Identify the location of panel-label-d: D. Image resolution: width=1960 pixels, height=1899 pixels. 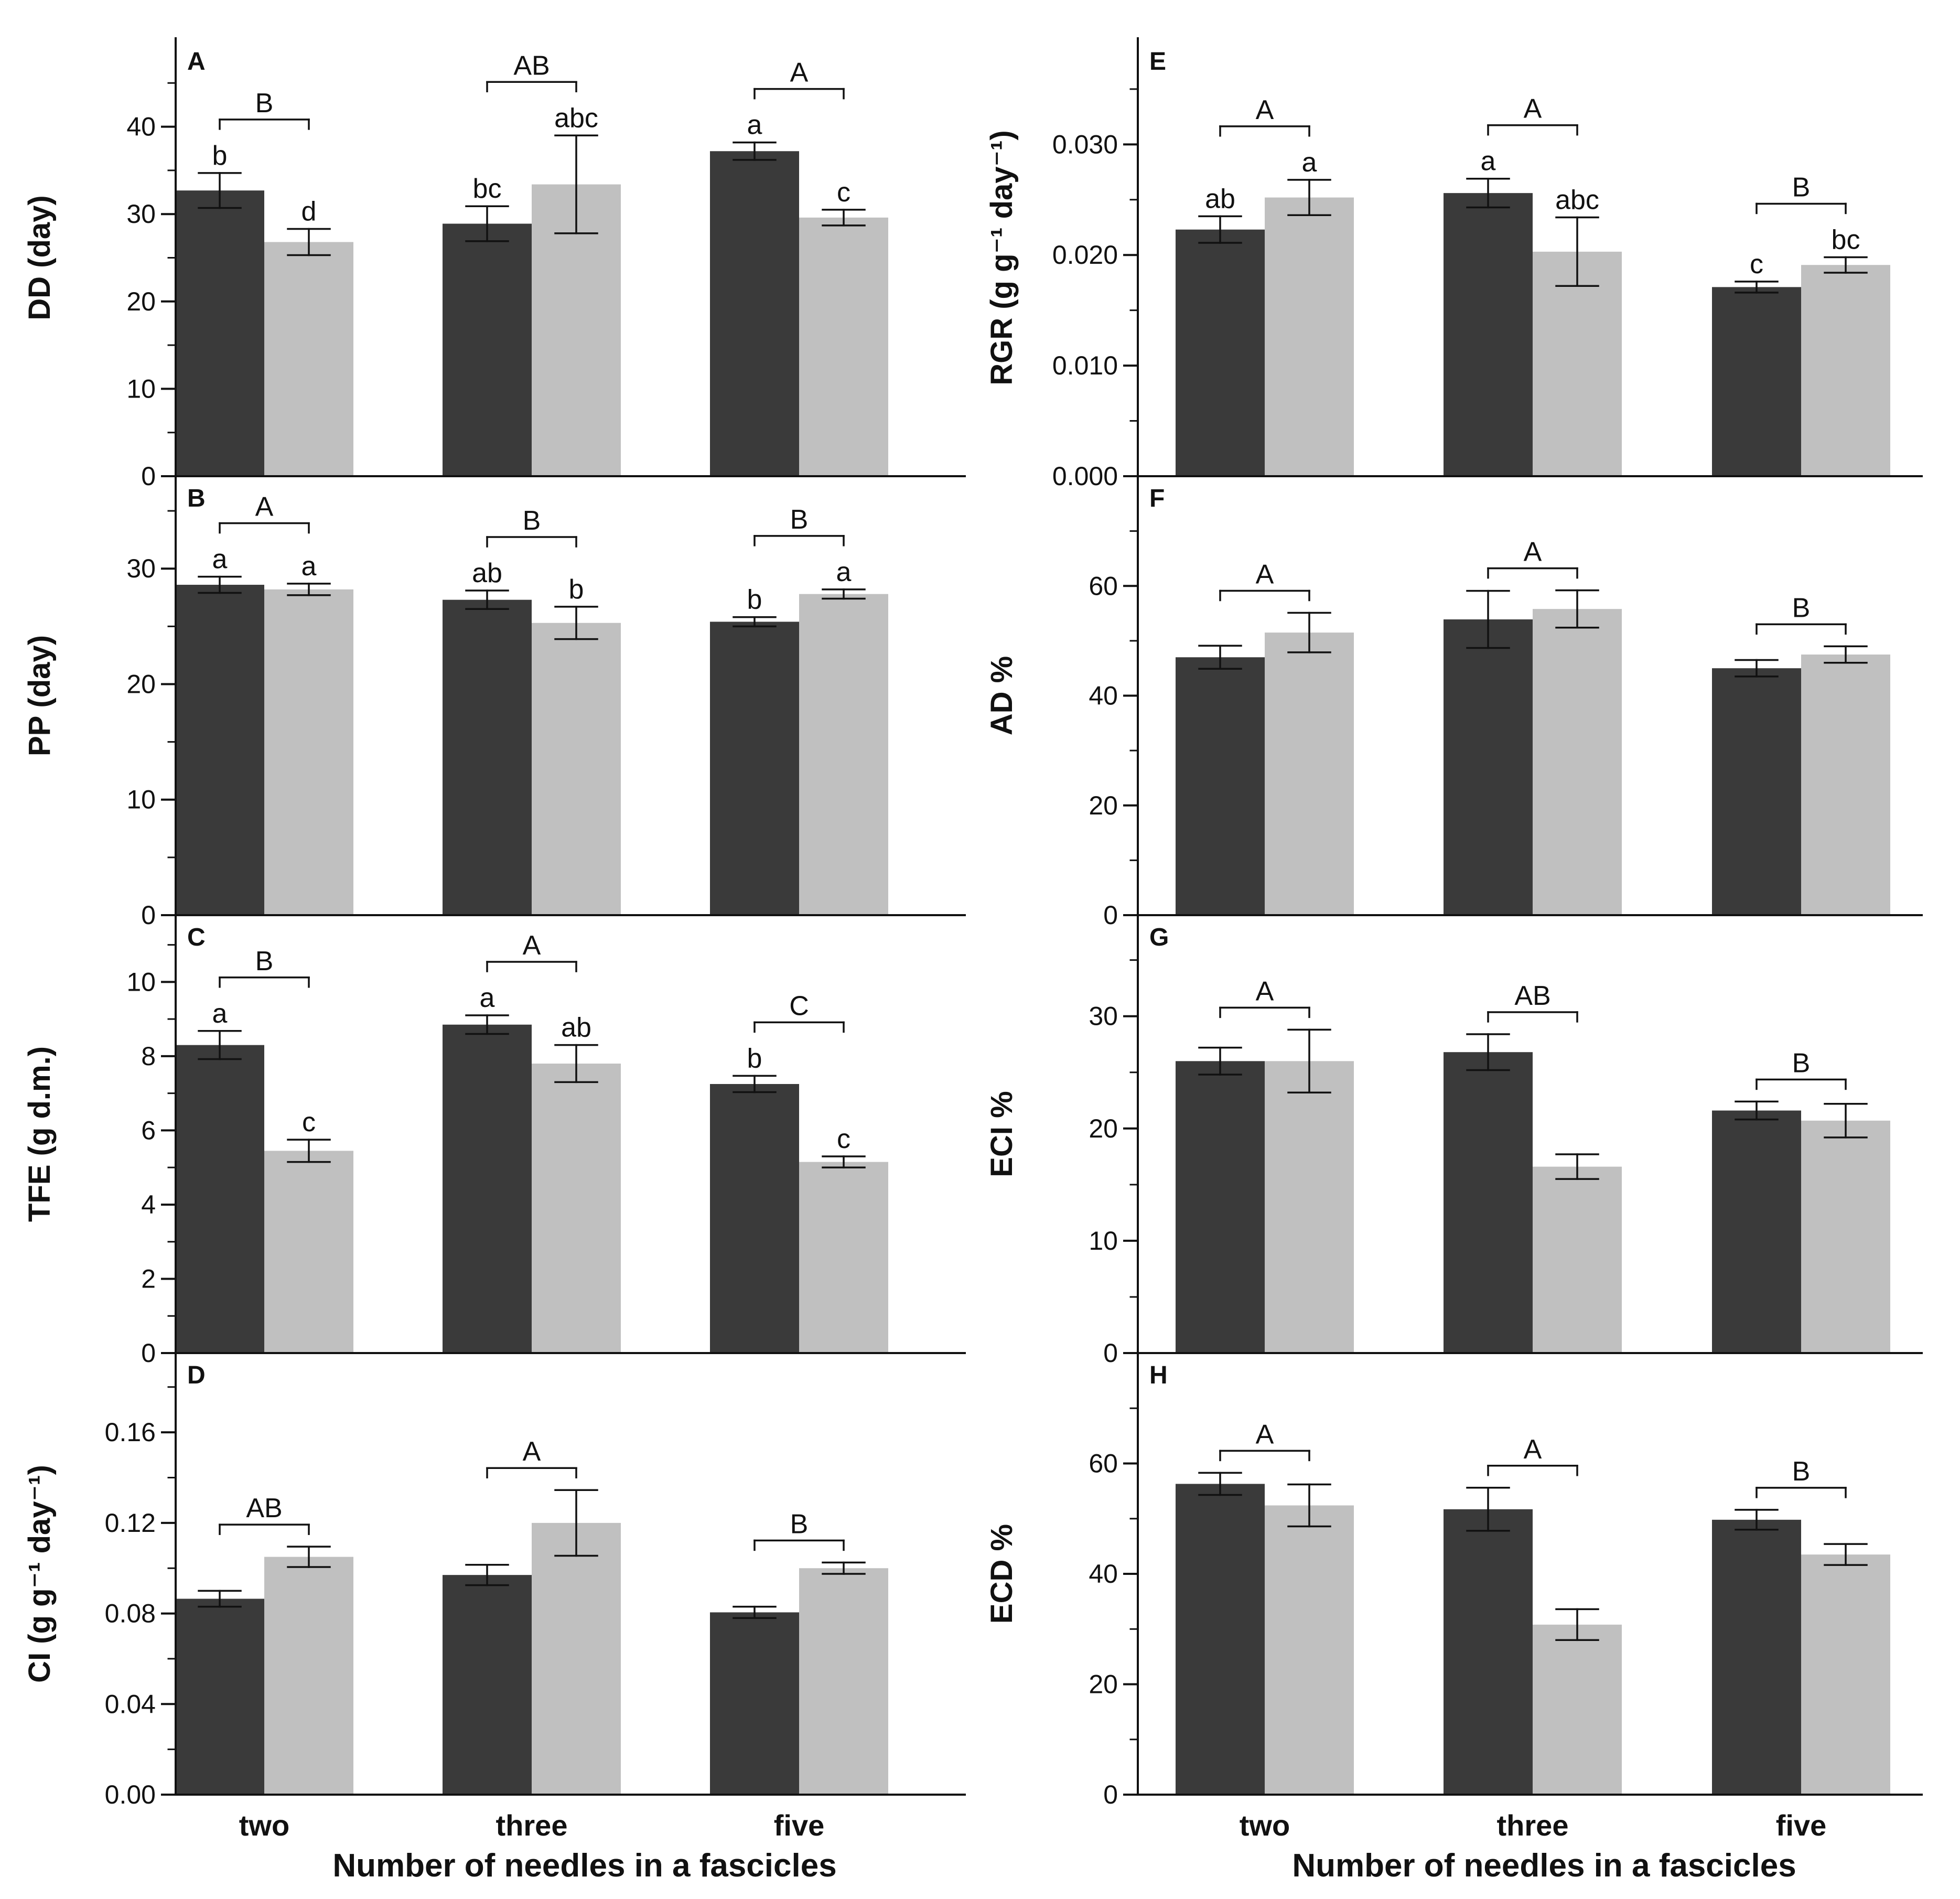
(196, 1375).